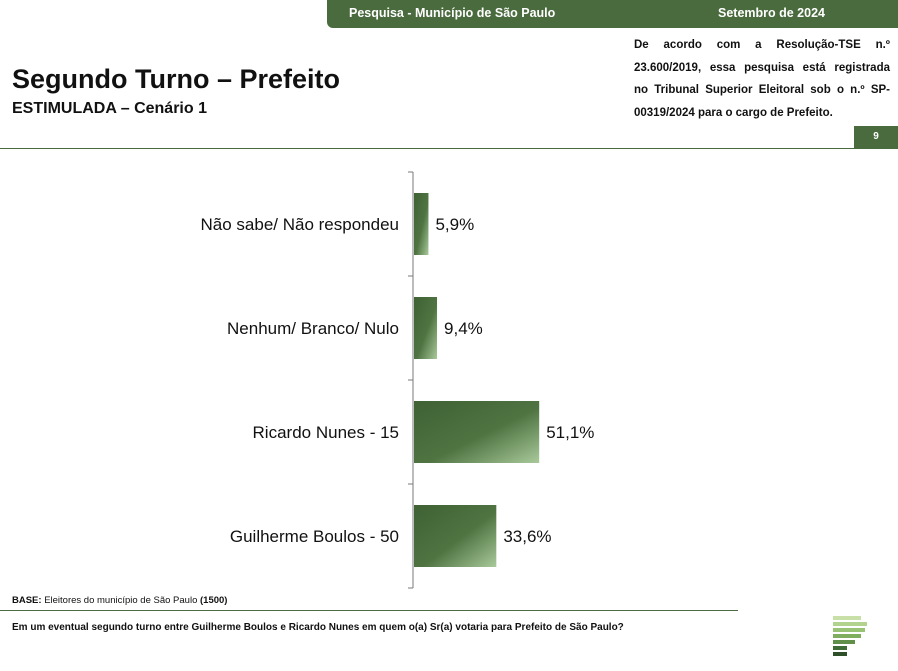  I want to click on data-label: 33,6%, so click(527, 536).